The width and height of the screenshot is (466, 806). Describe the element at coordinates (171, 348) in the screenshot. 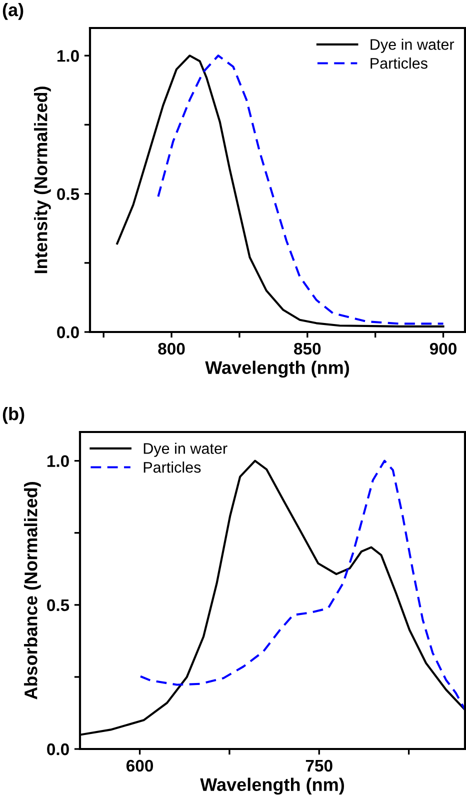

I see `x-tick-label: 800` at that location.